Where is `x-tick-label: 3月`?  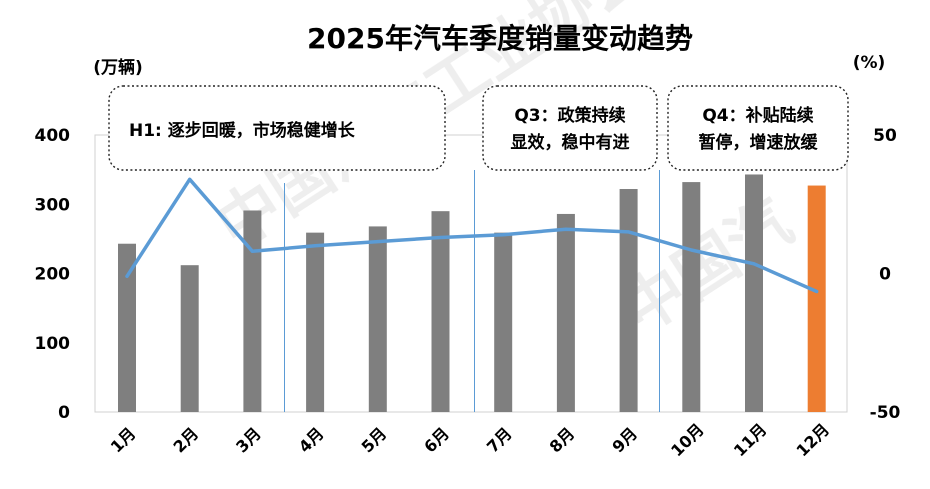 x-tick-label: 3月 is located at coordinates (248, 440).